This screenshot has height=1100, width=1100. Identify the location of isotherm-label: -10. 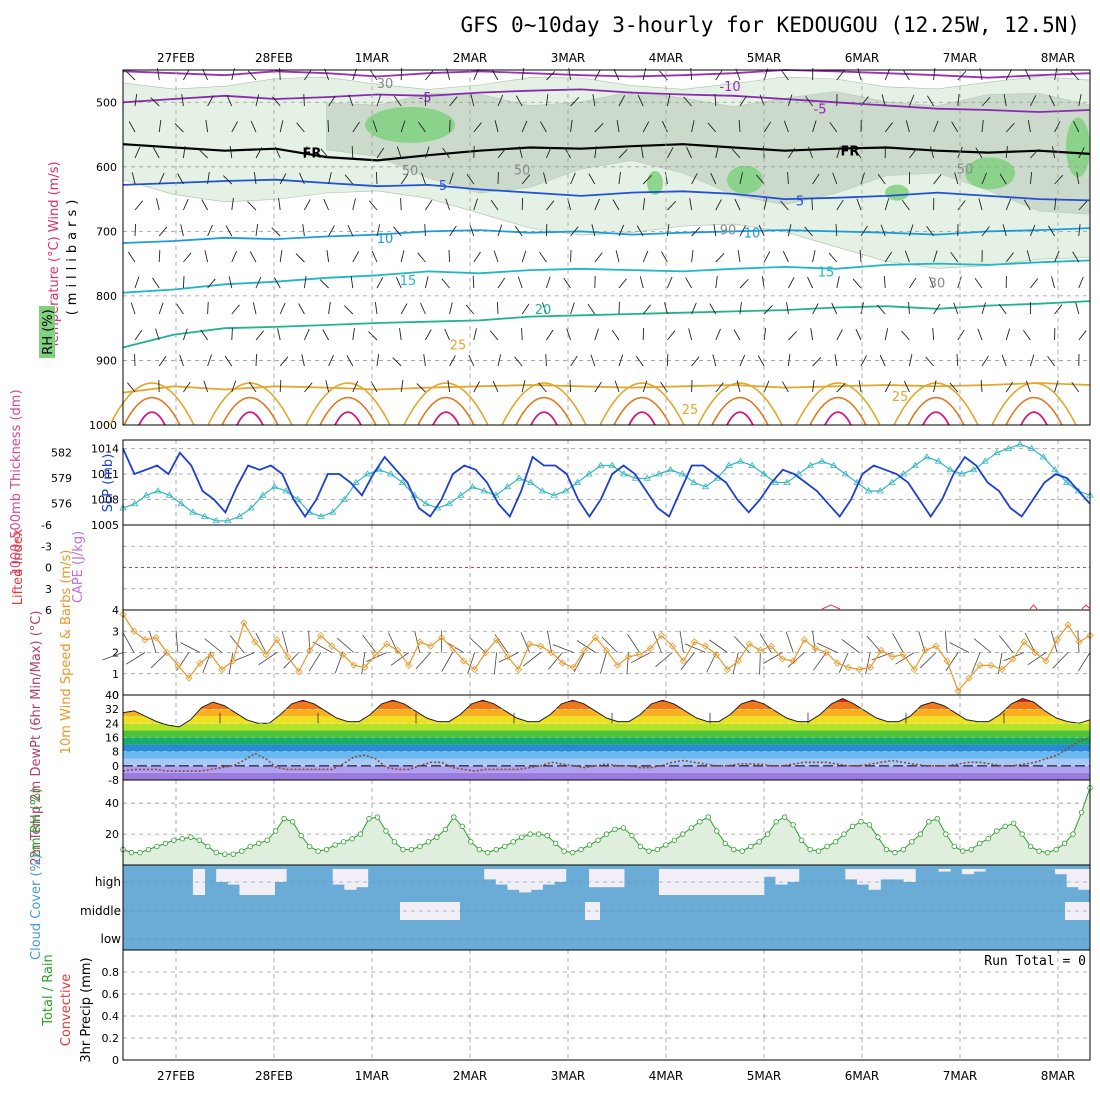
(729, 87).